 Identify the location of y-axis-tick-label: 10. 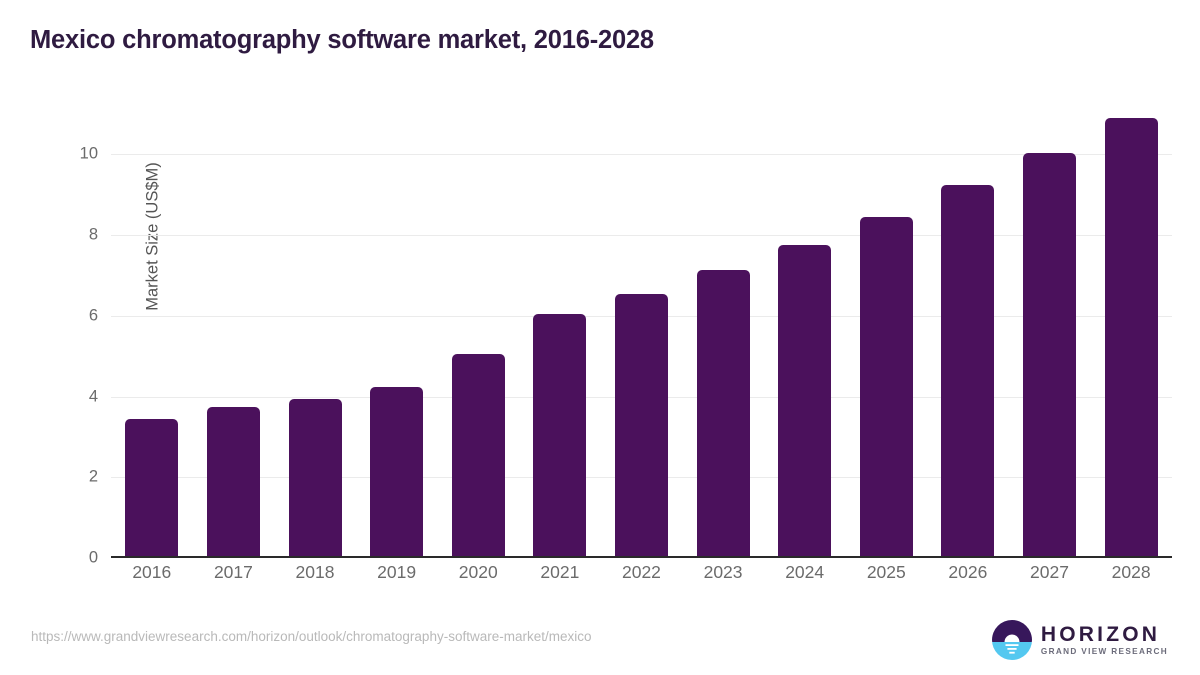
(88, 153).